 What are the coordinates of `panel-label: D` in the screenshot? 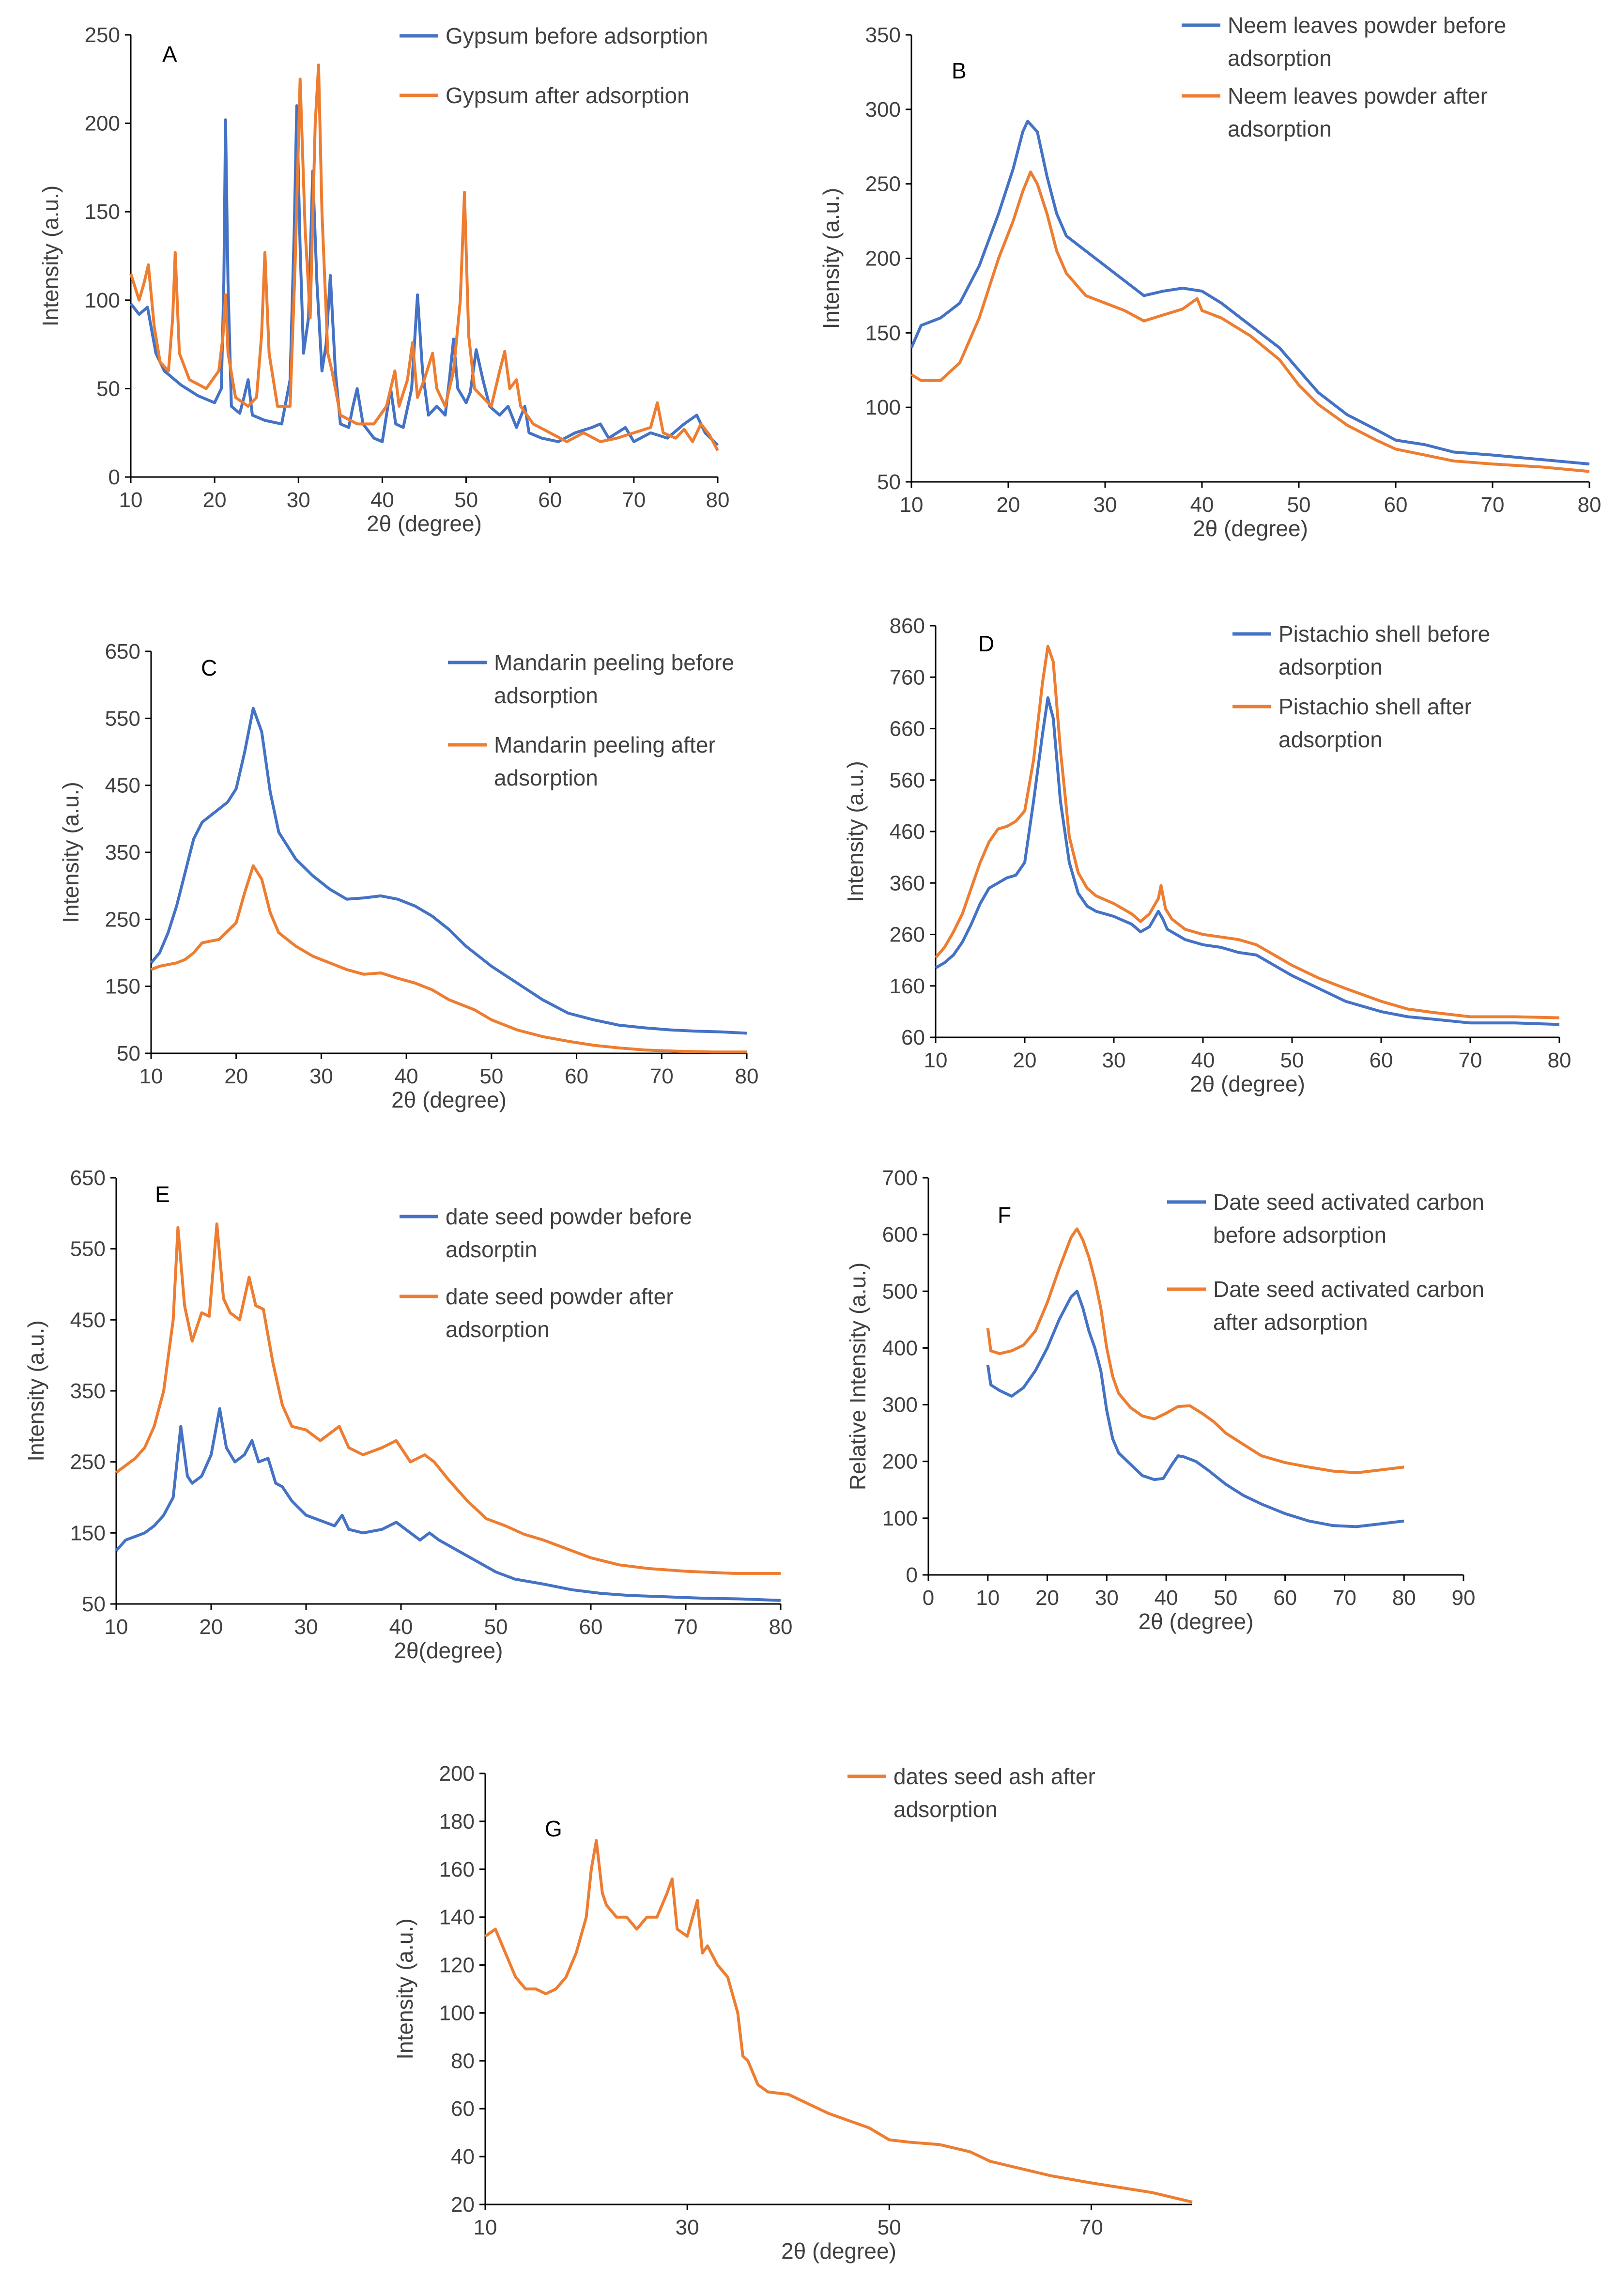 It's located at (986, 644).